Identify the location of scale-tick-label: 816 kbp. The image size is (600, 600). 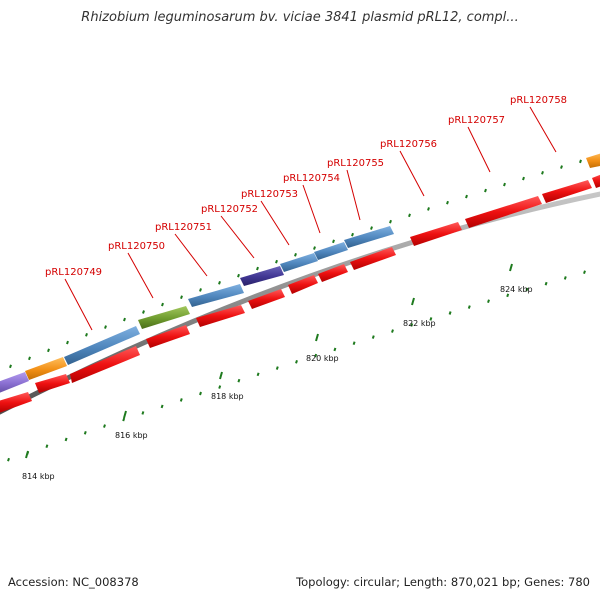
(131, 435).